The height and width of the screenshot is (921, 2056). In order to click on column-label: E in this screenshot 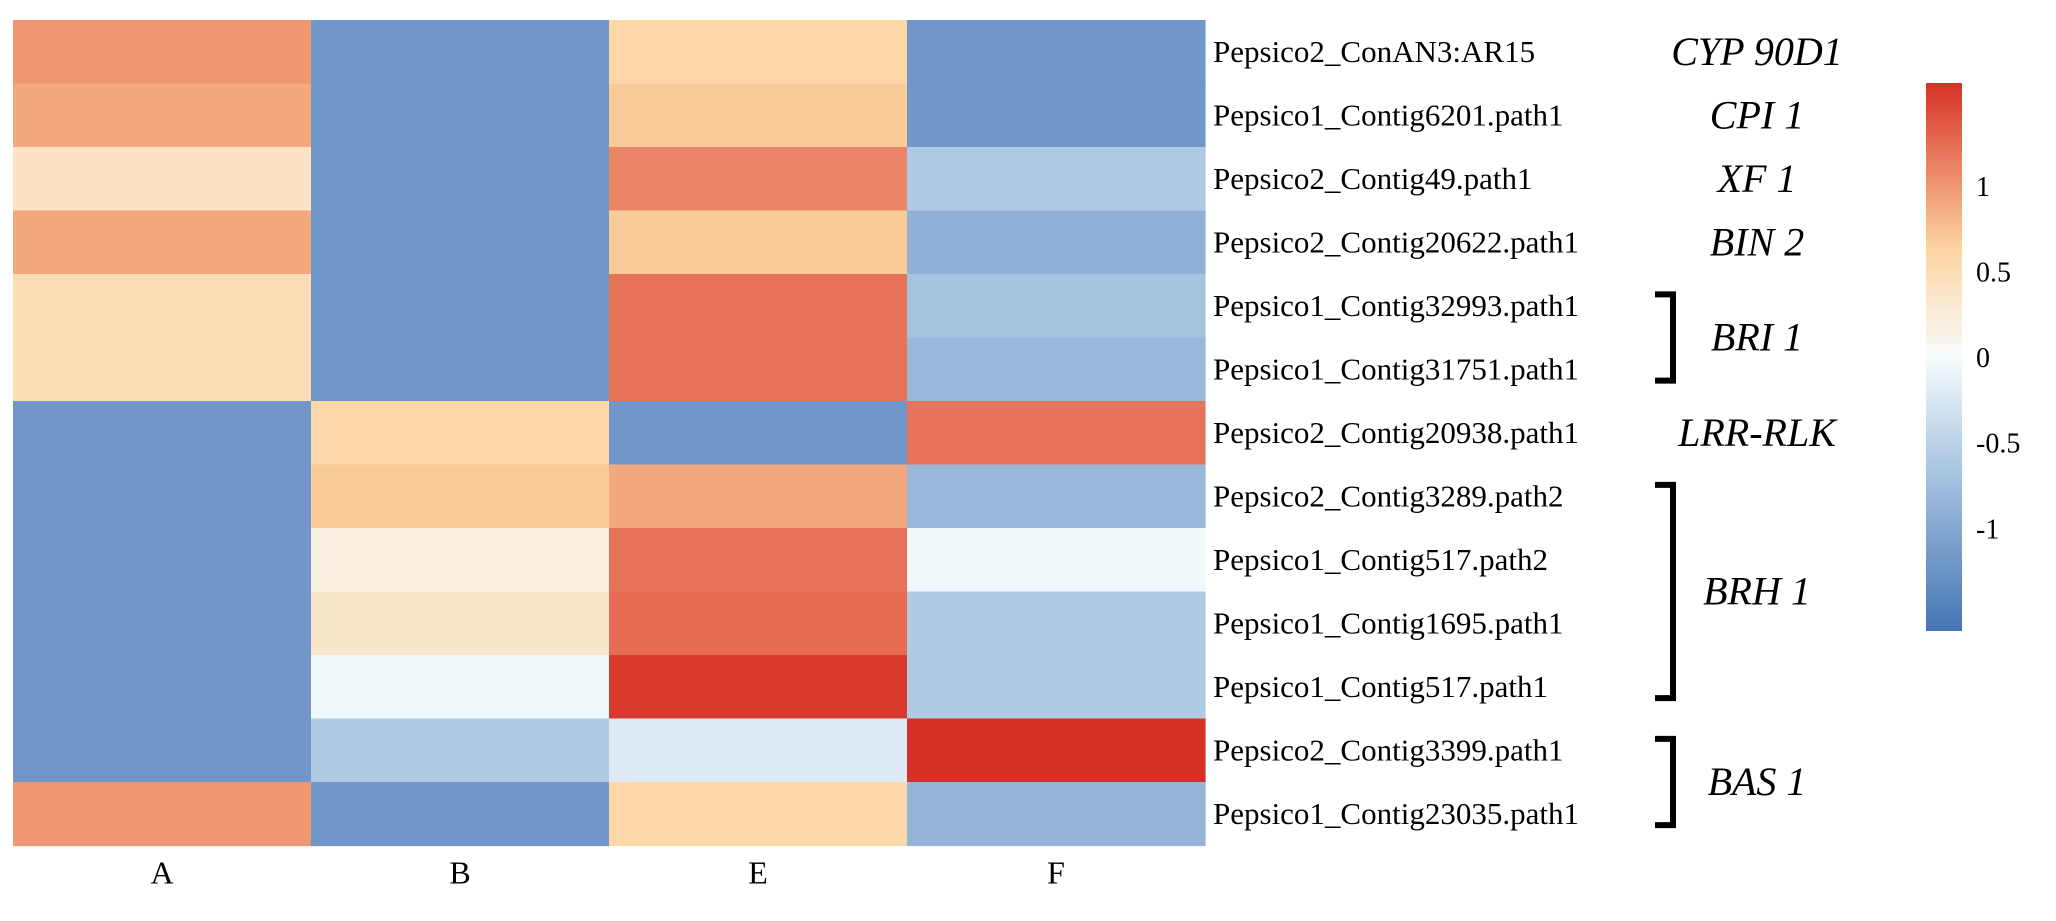, I will do `click(758, 873)`.